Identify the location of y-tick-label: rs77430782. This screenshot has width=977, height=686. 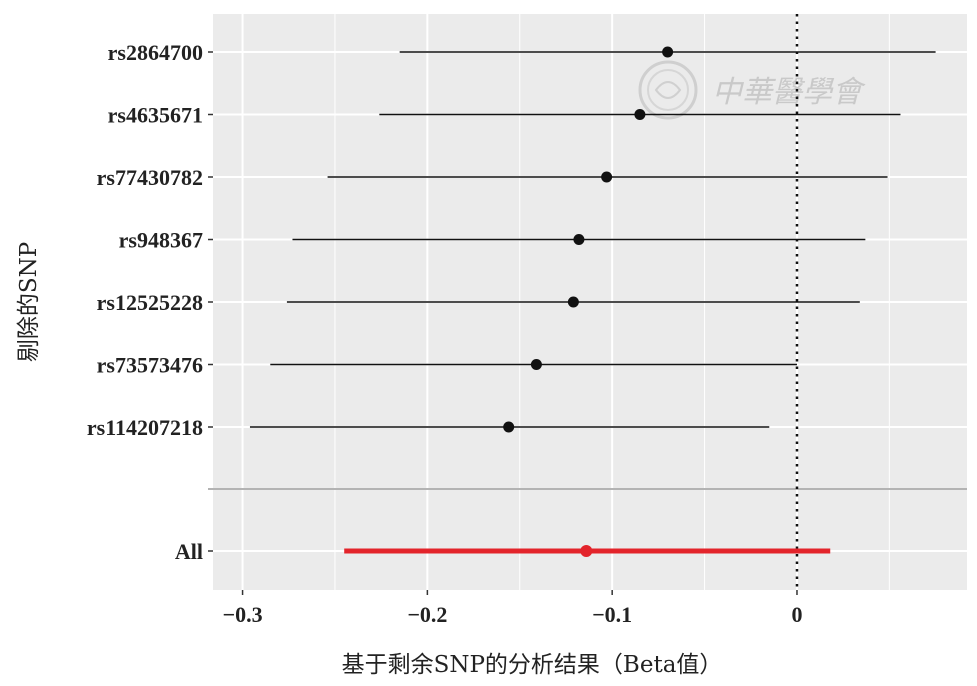
(150, 177).